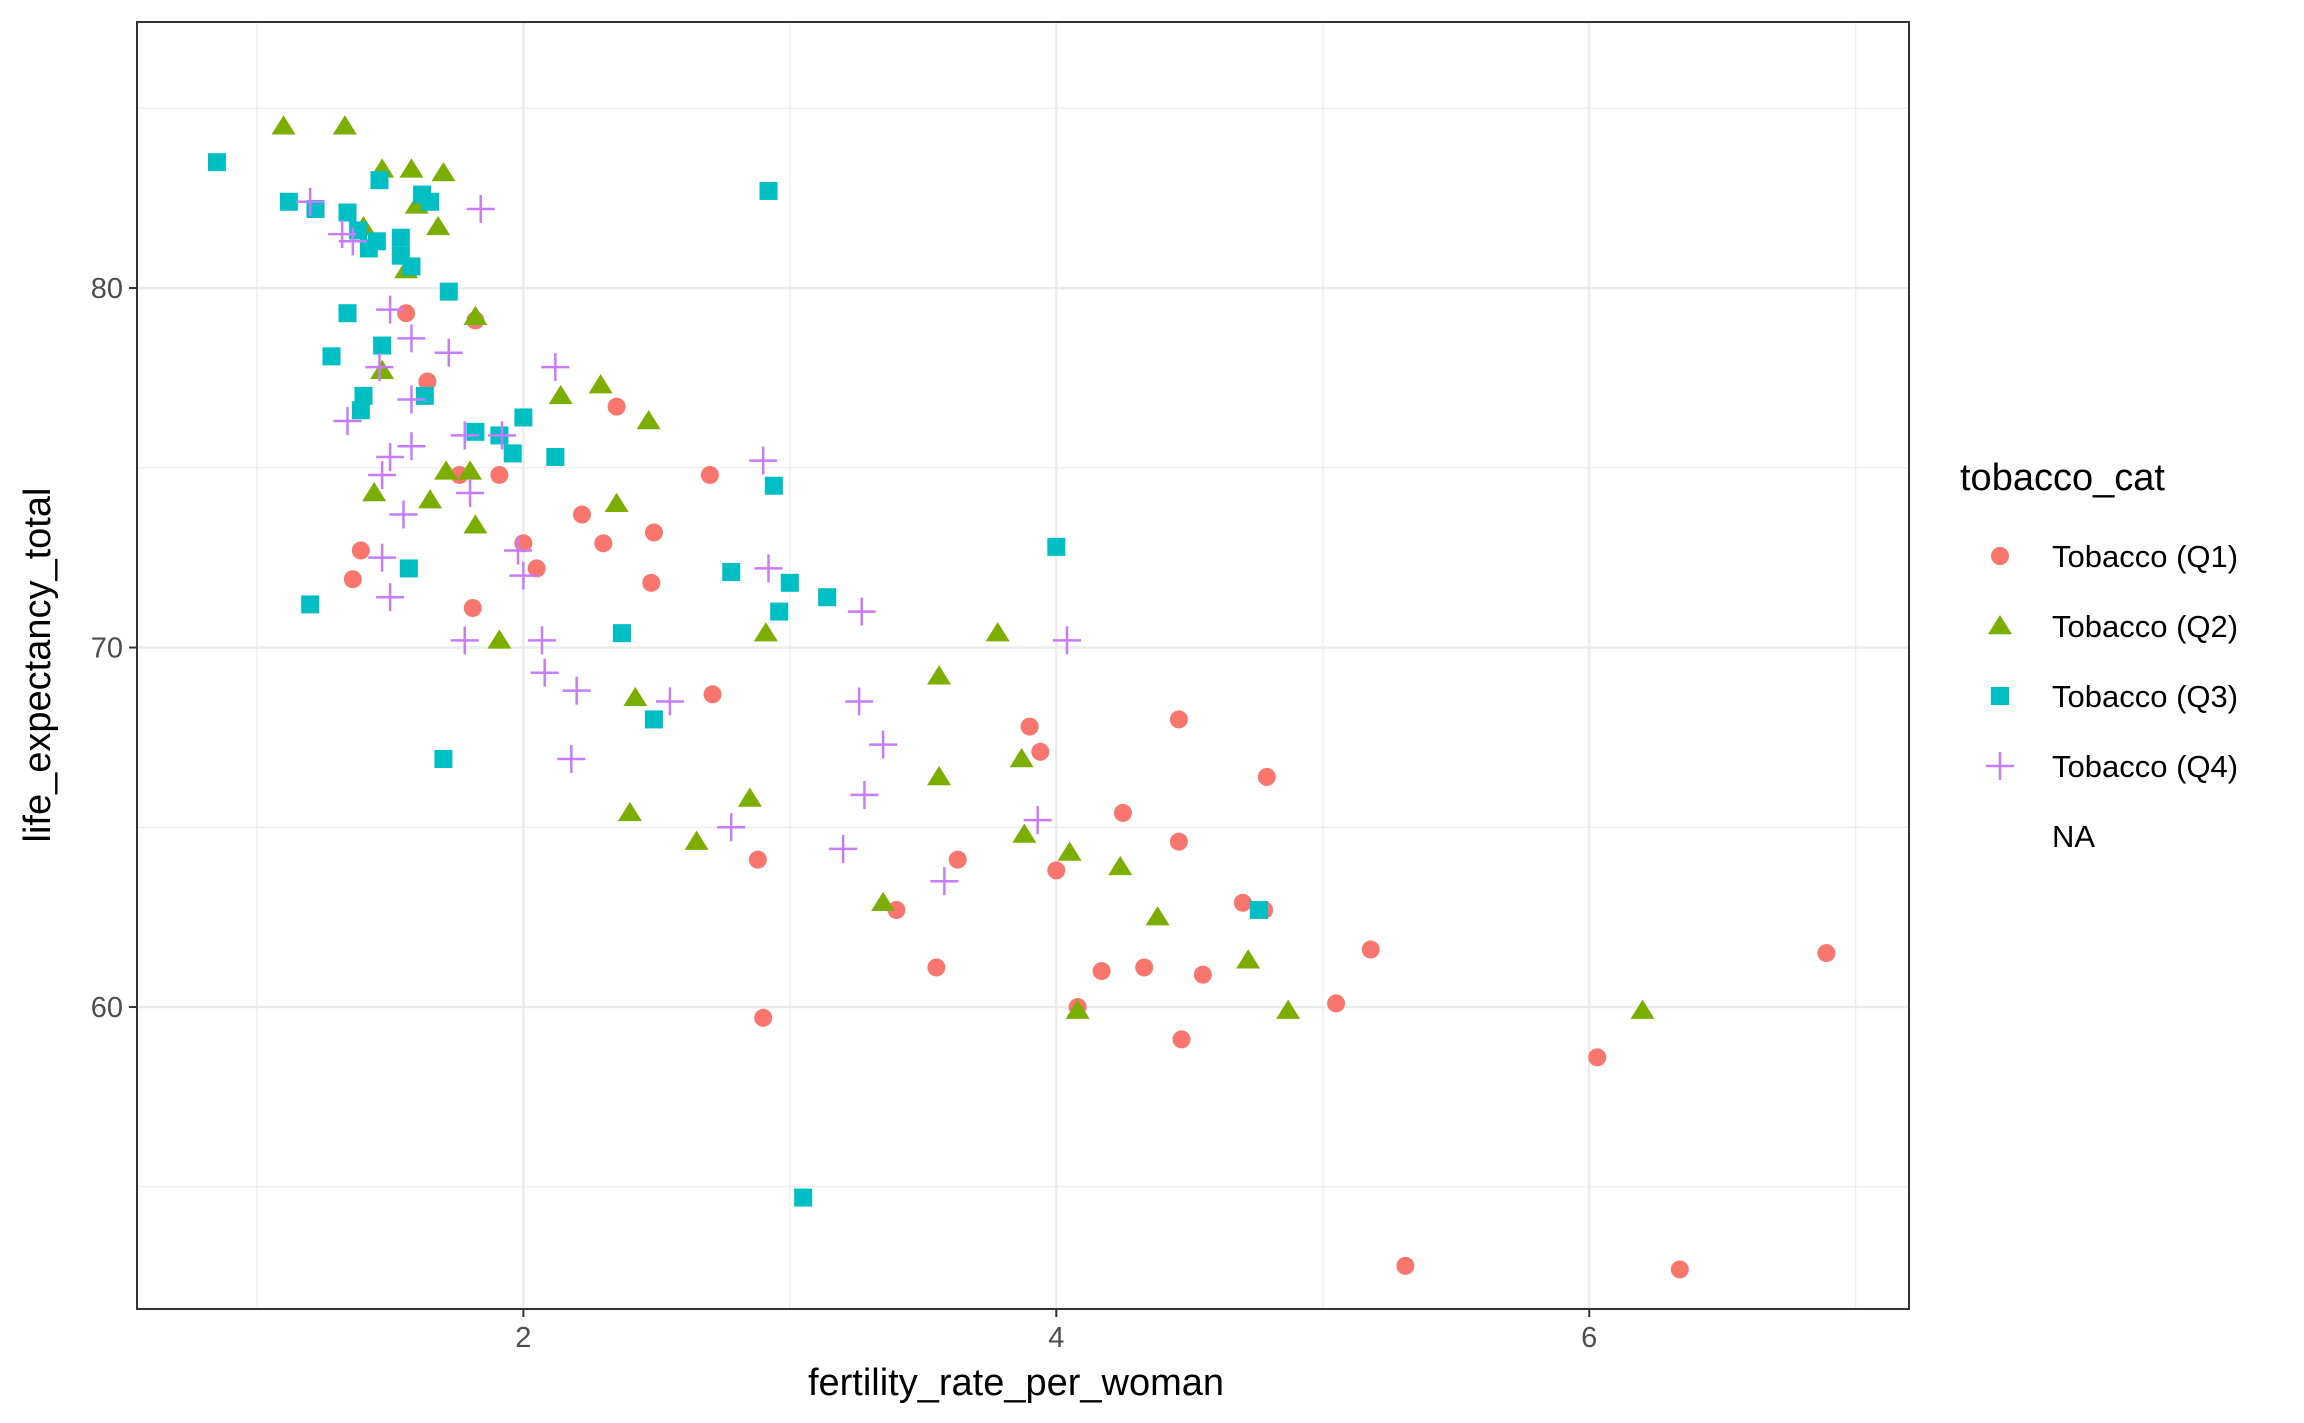 This screenshot has width=2304, height=1423. Describe the element at coordinates (523, 1338) in the screenshot. I see `x-tick-label: 2` at that location.